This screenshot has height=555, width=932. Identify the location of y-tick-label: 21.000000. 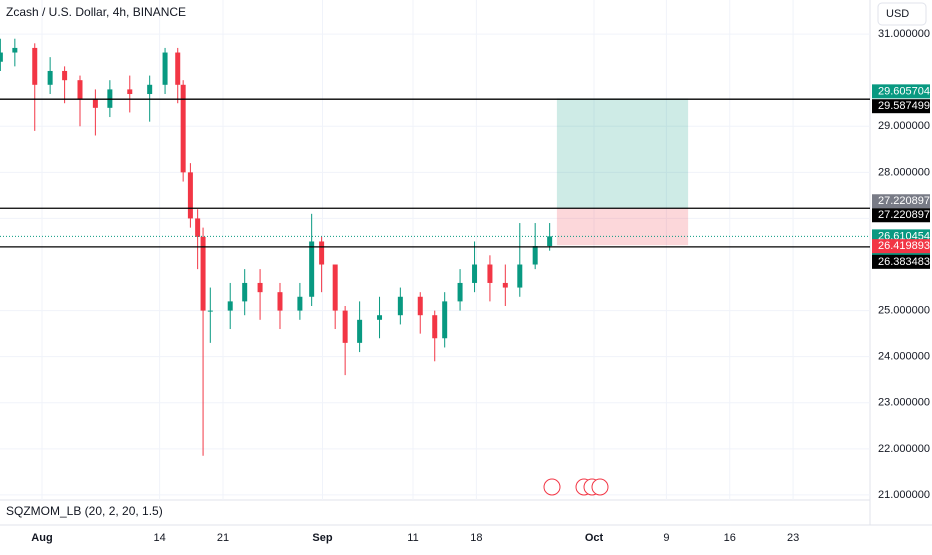
(904, 495).